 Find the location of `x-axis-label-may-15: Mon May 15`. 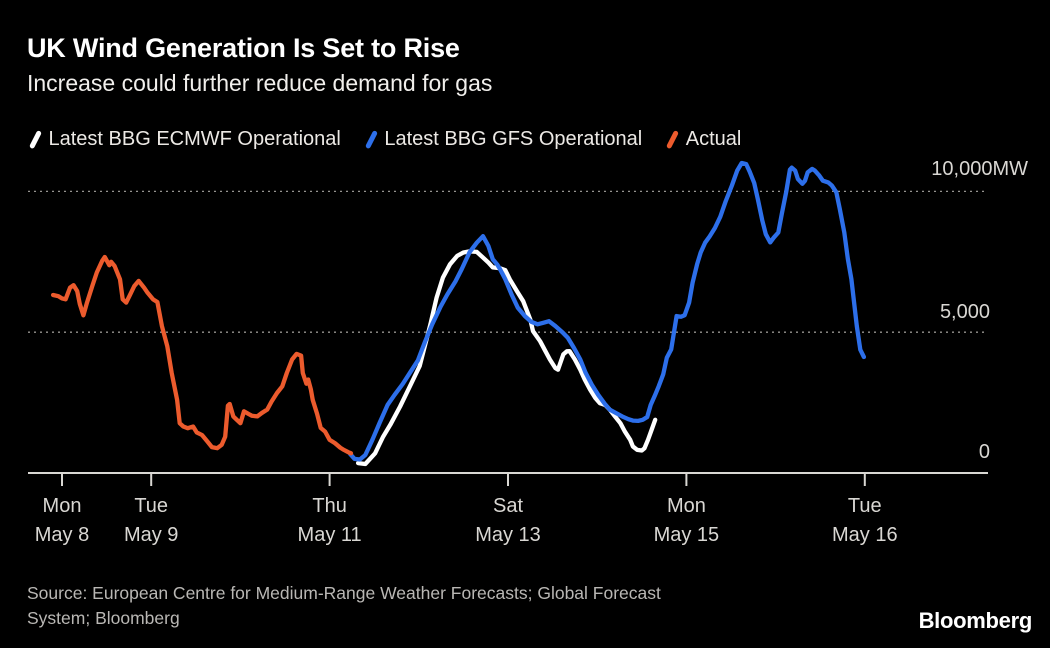

x-axis-label-may-15: Mon May 15 is located at coordinates (687, 521).